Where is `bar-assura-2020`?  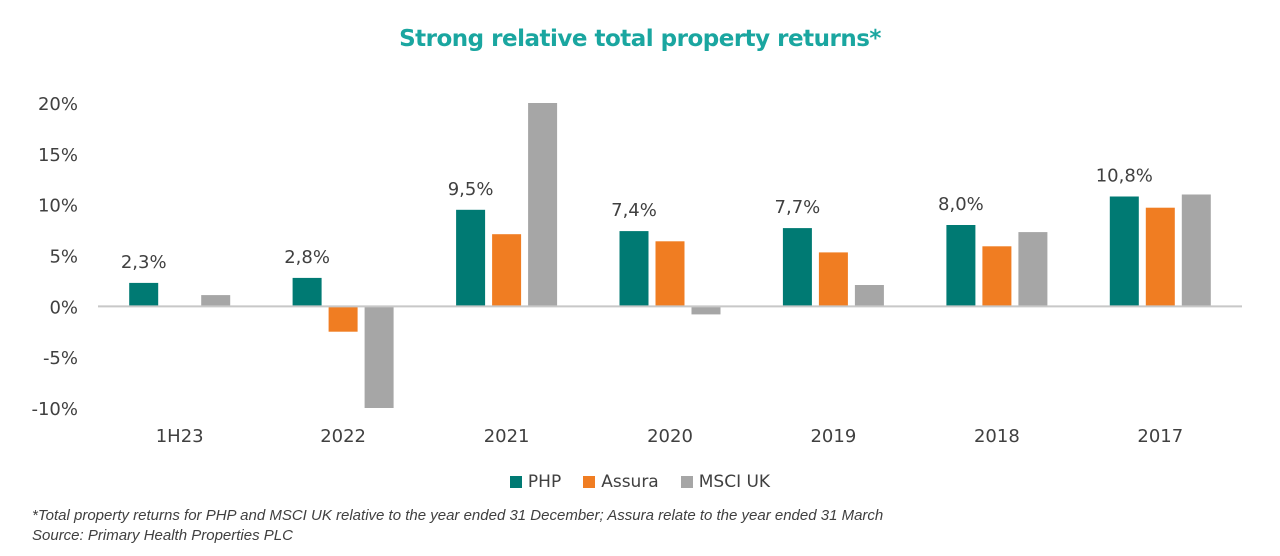
bar-assura-2020 is located at coordinates (670, 274).